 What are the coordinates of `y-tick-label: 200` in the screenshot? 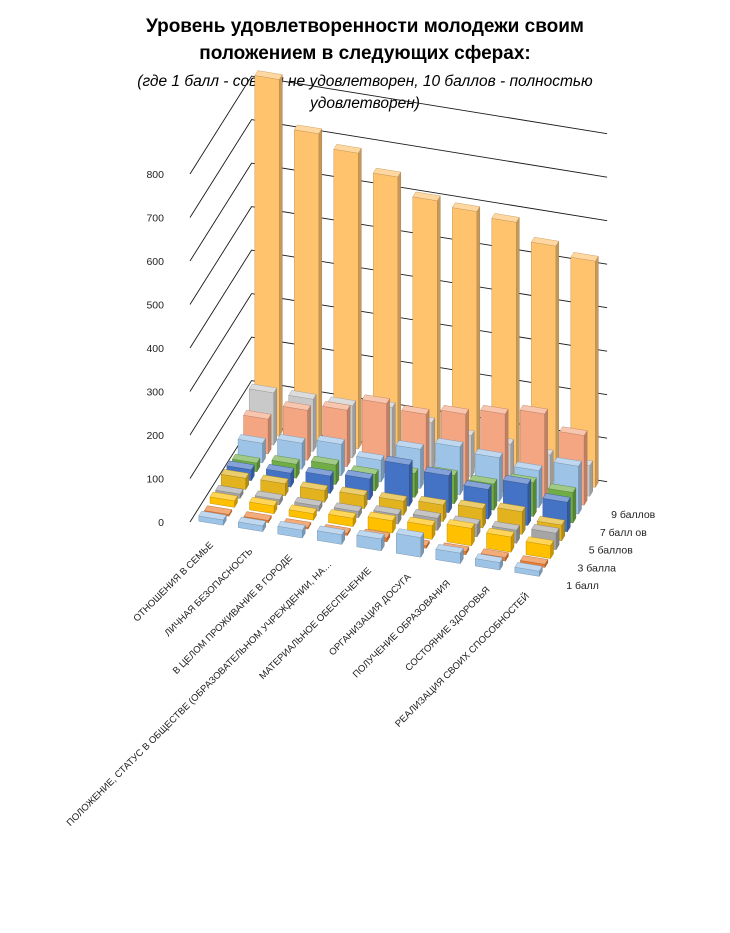 It's located at (155, 436).